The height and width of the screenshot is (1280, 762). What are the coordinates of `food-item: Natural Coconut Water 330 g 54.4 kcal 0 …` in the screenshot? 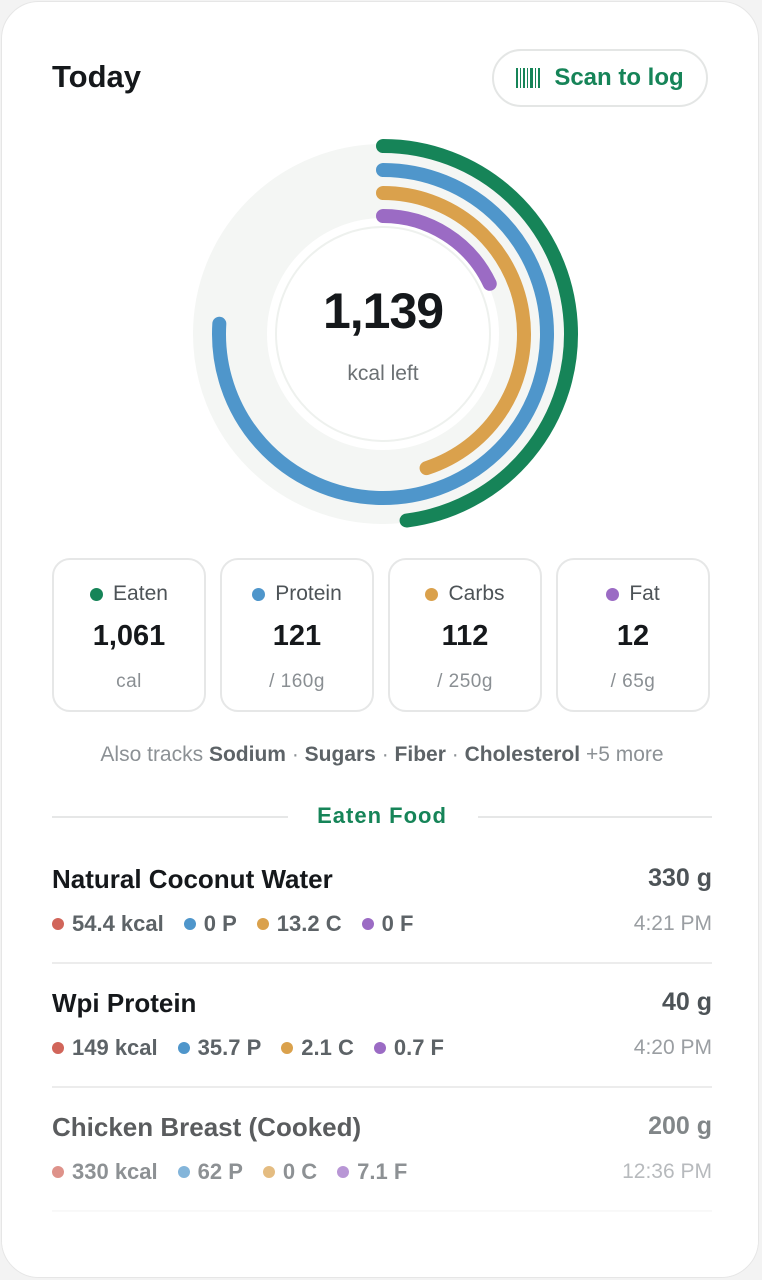 It's located at (382, 926).